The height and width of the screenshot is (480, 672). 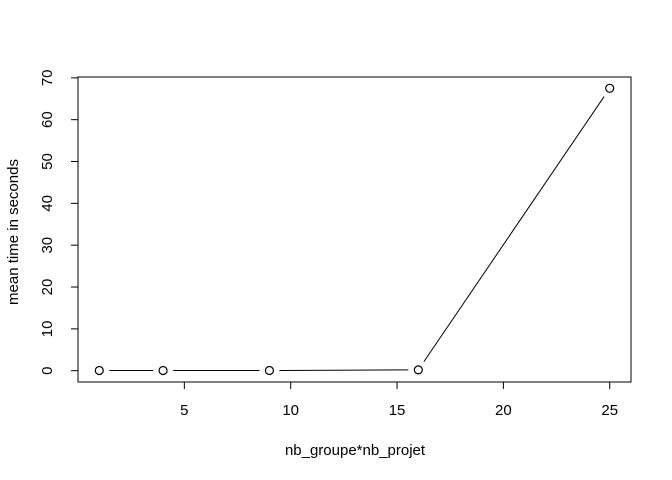 I want to click on y-tick-label: 30, so click(x=47, y=245).